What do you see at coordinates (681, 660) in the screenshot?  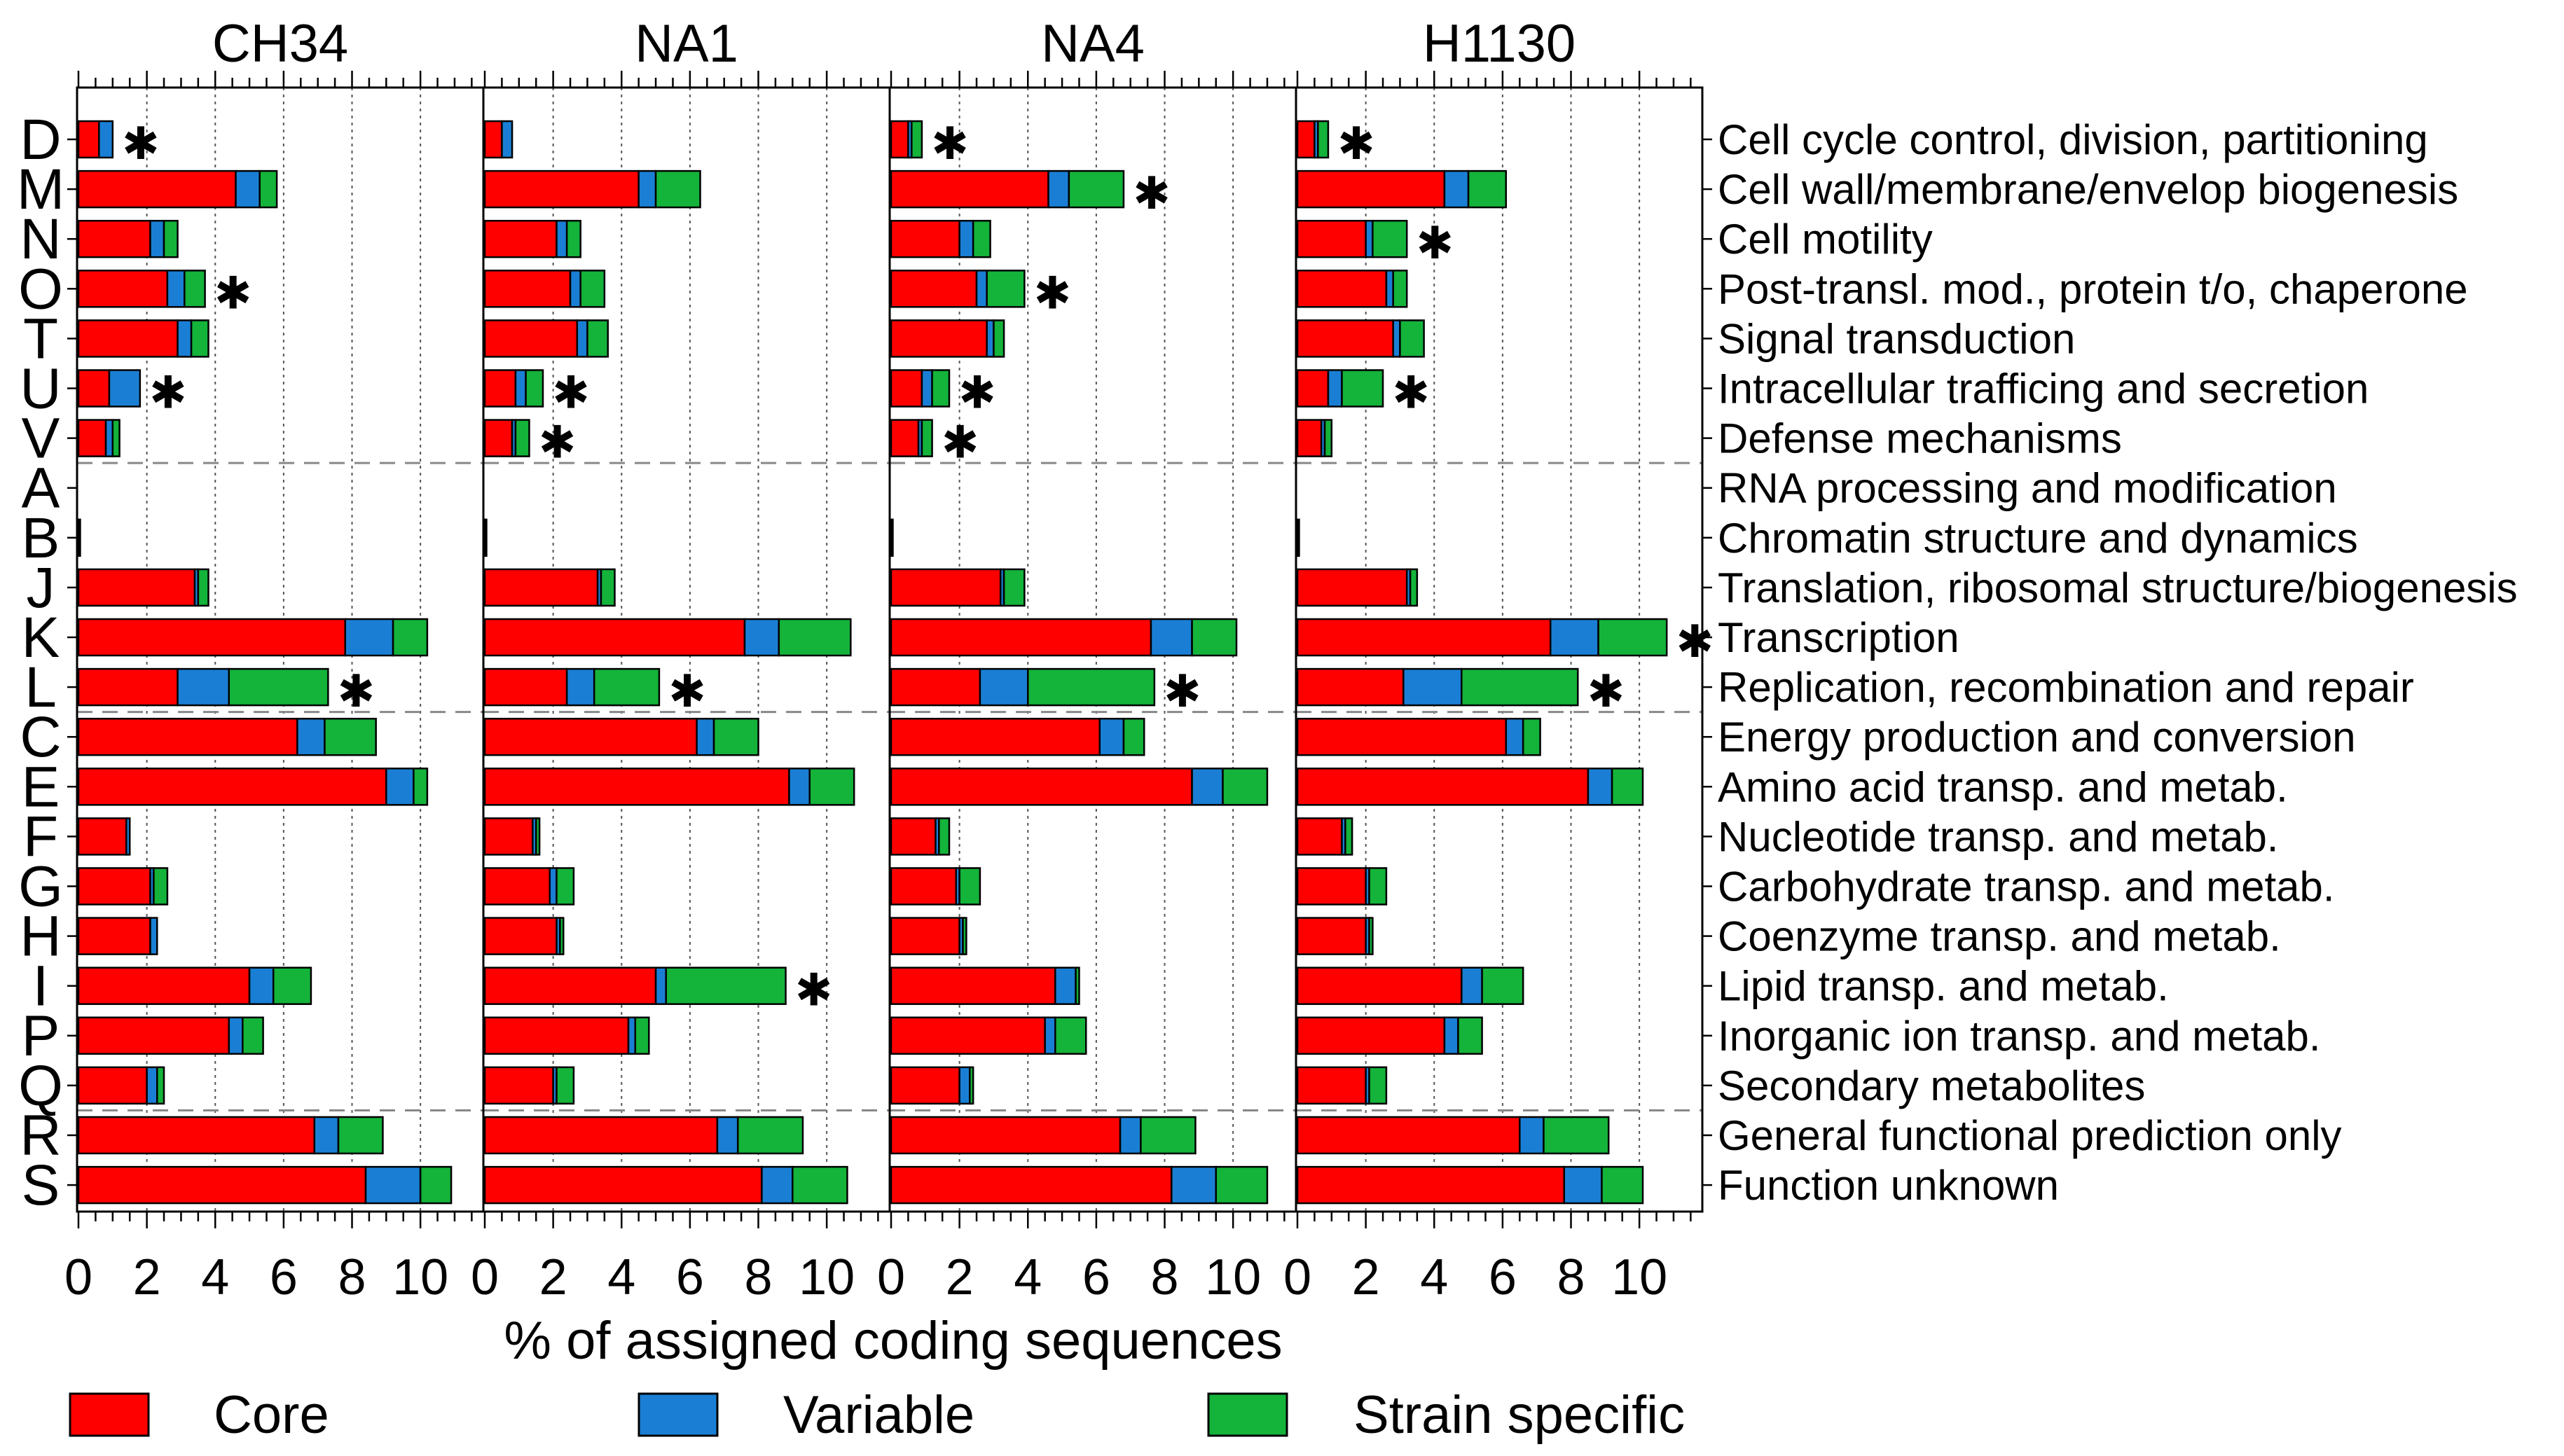 I see `panel-na1: NA1✱✱✱✱0 2 4 6 8 10` at bounding box center [681, 660].